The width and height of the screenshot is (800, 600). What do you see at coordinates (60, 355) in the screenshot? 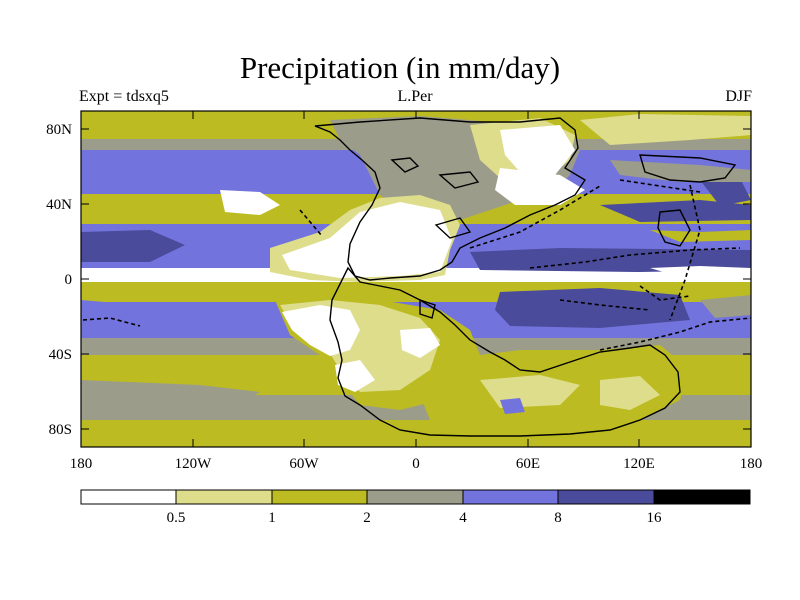
I see `lat-tick-label: 40S` at bounding box center [60, 355].